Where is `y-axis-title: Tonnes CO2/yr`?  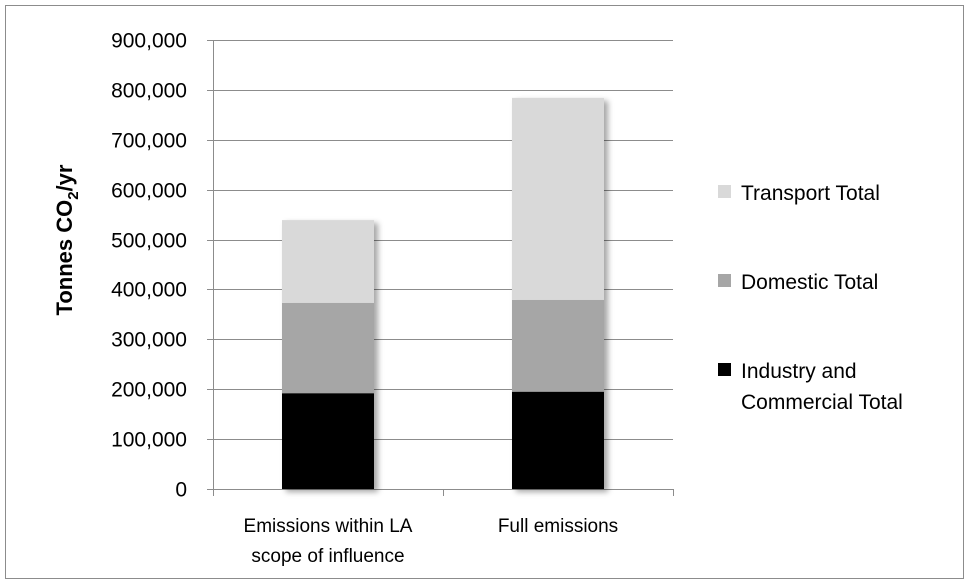
y-axis-title: Tonnes CO2/yr is located at coordinates (67, 239).